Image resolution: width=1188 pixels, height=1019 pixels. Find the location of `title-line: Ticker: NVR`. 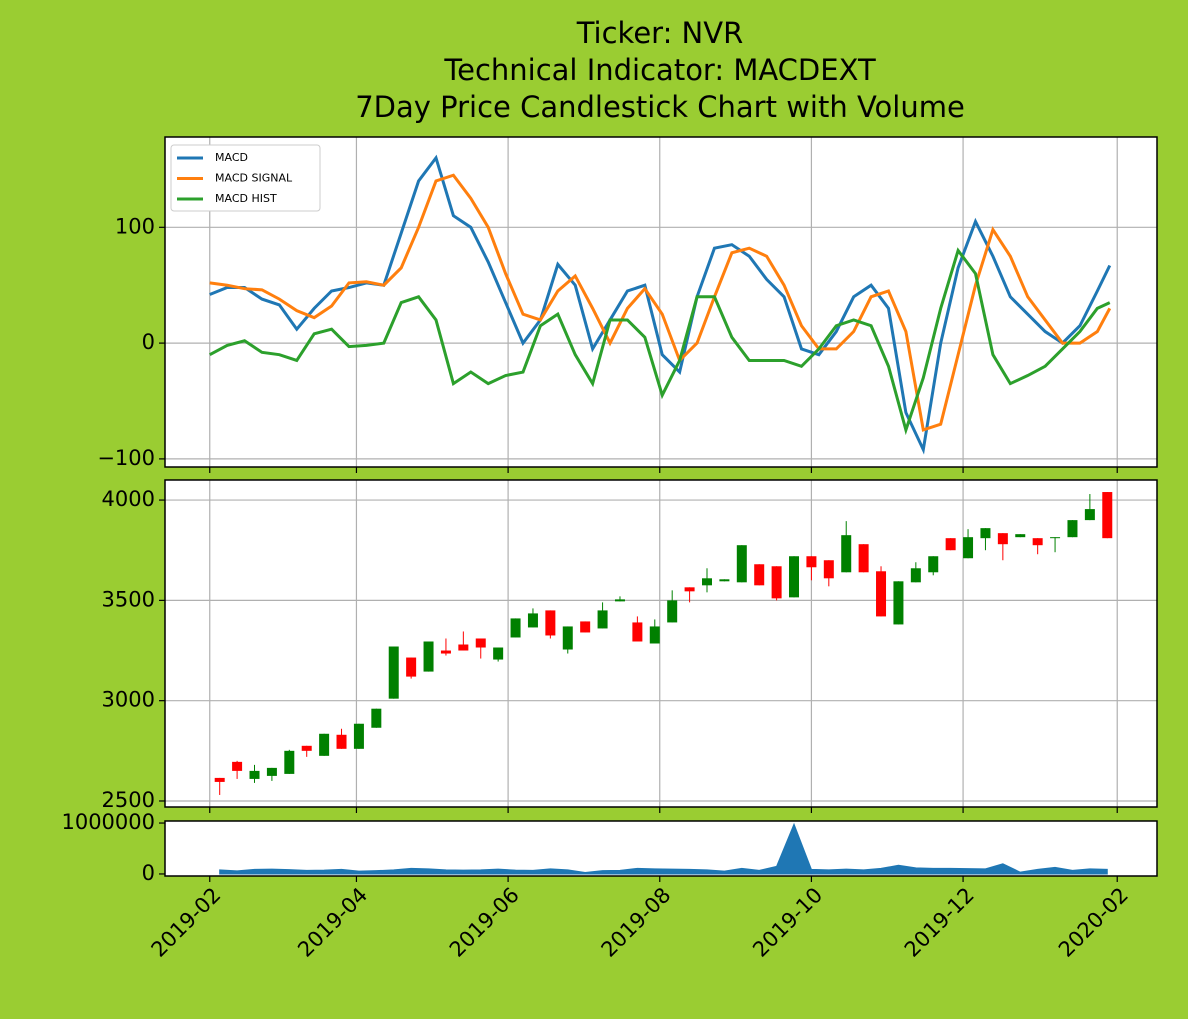

title-line: Ticker: NVR is located at coordinates (660, 33).